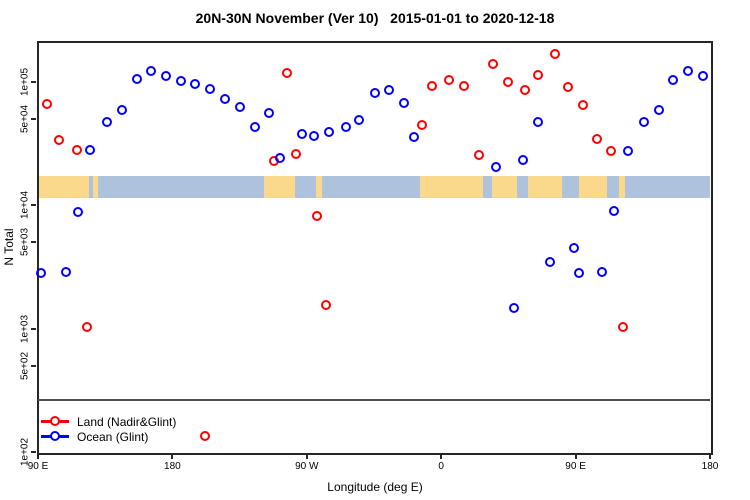 The height and width of the screenshot is (500, 750). Describe the element at coordinates (307, 466) in the screenshot. I see `x-axis-tick-label: 90 W` at that location.